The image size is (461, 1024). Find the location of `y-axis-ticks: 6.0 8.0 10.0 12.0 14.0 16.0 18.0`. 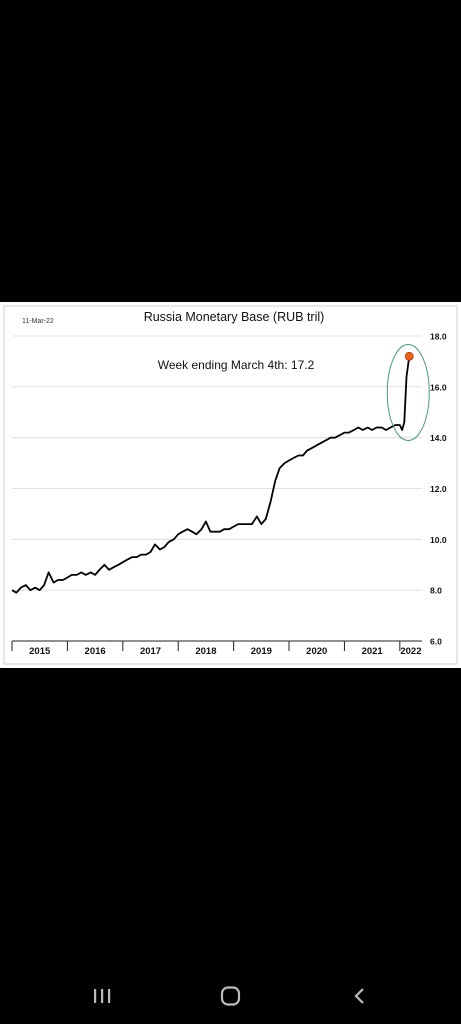

y-axis-ticks: 6.0 8.0 10.0 12.0 14.0 16.0 18.0 is located at coordinates (438, 489).